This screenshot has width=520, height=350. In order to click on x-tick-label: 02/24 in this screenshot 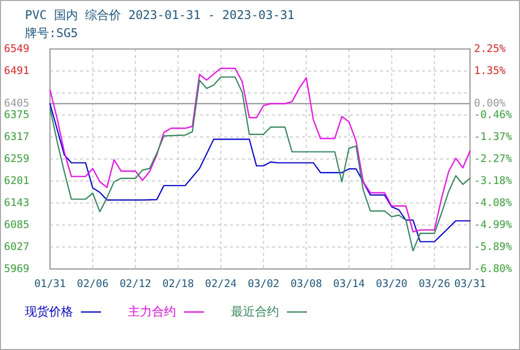, I will do `click(221, 284)`.